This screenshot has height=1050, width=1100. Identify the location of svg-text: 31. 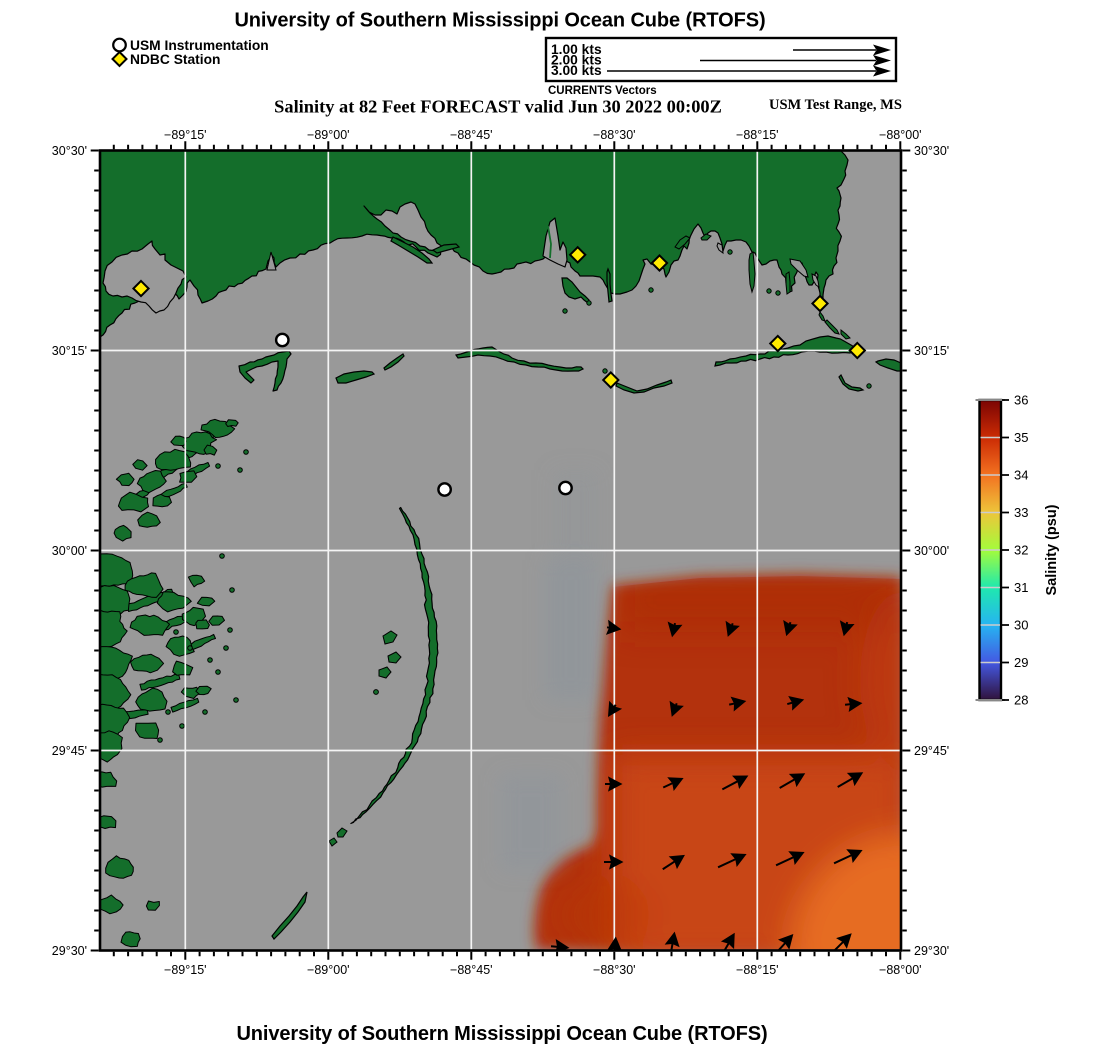
(1021, 587).